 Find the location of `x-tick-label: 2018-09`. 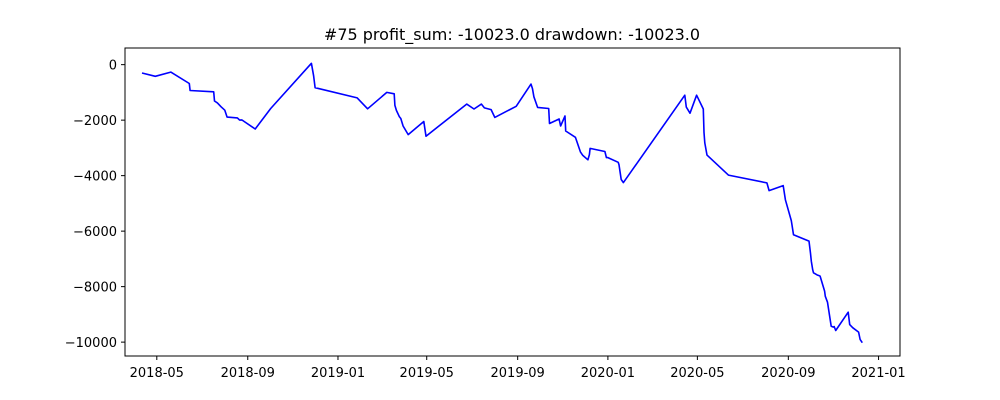

x-tick-label: 2018-09 is located at coordinates (248, 373).